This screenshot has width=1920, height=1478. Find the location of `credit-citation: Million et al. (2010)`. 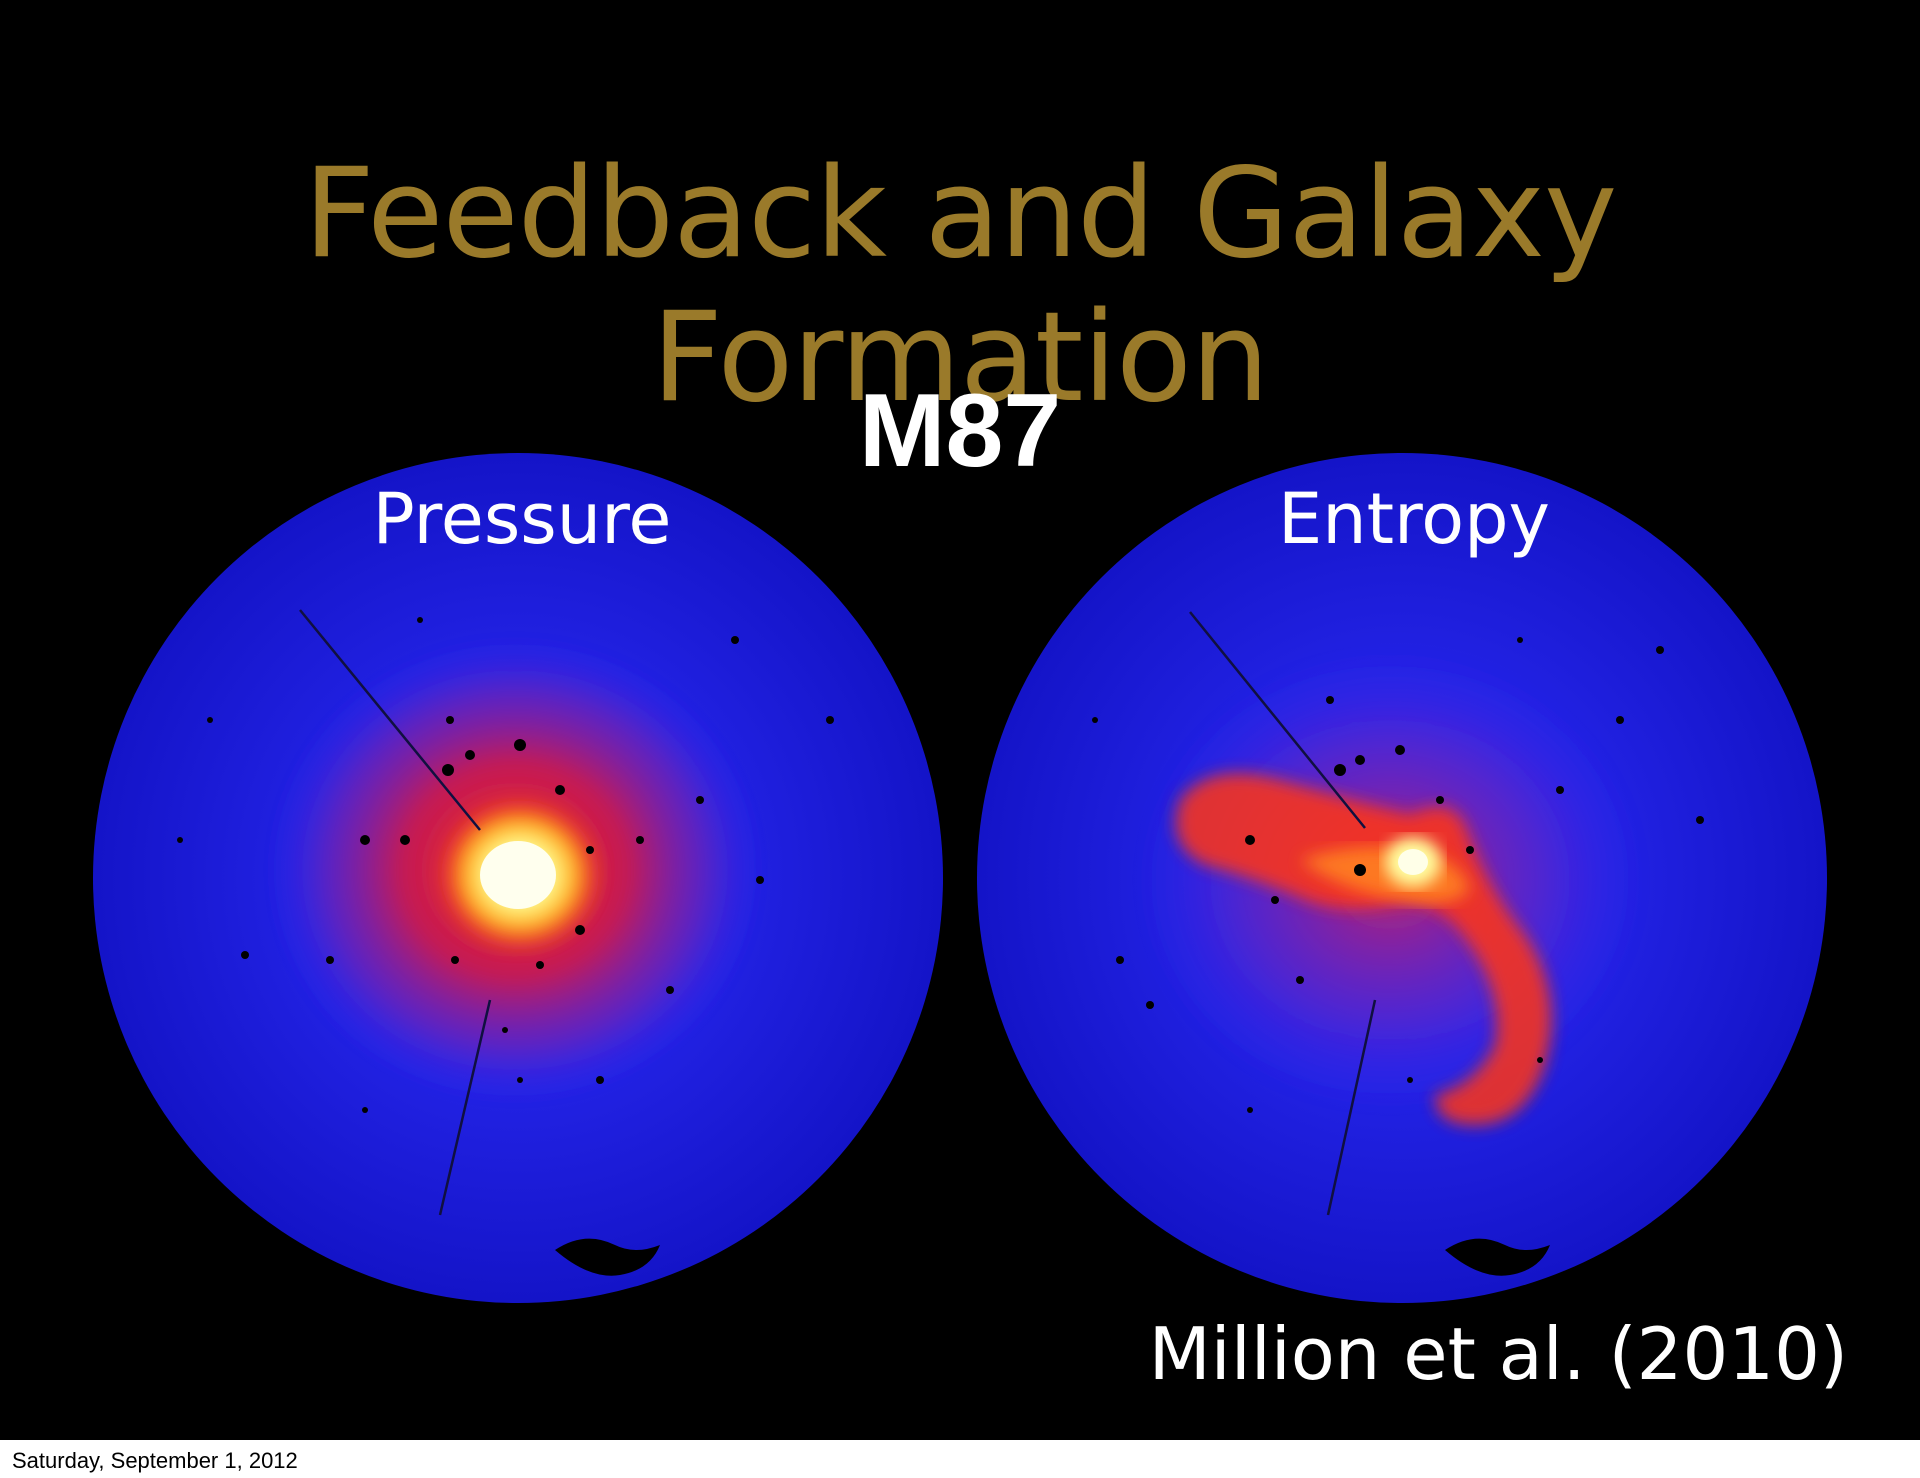

credit-citation: Million et al. (2010) is located at coordinates (1498, 1354).